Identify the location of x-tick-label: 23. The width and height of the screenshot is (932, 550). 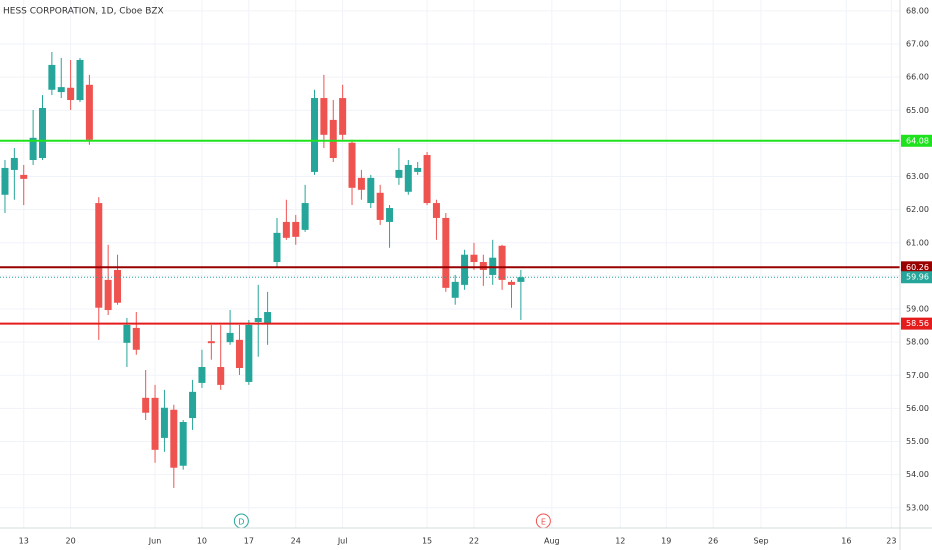
(891, 541).